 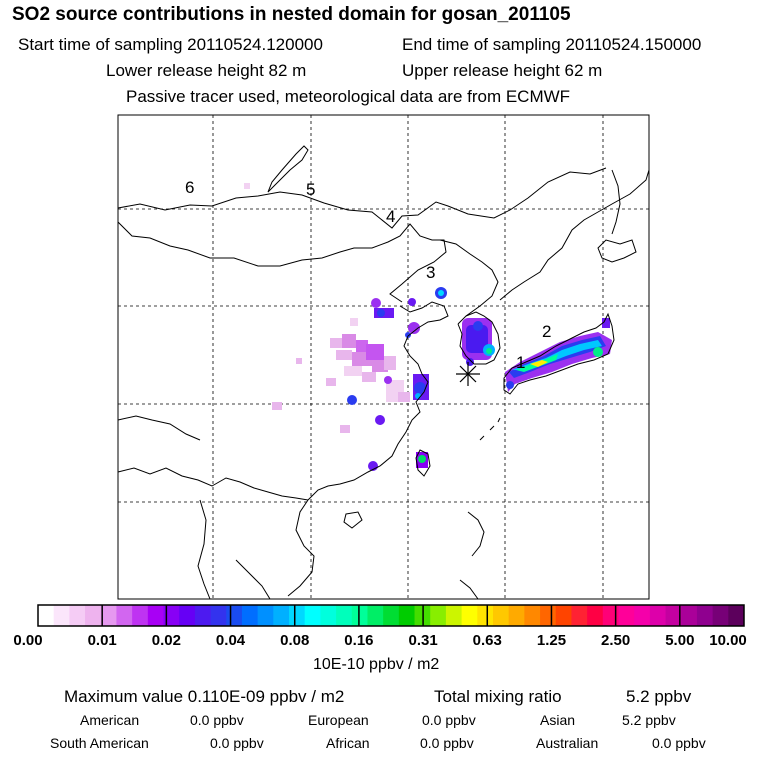 I want to click on colorbar-cells, so click(x=391, y=615).